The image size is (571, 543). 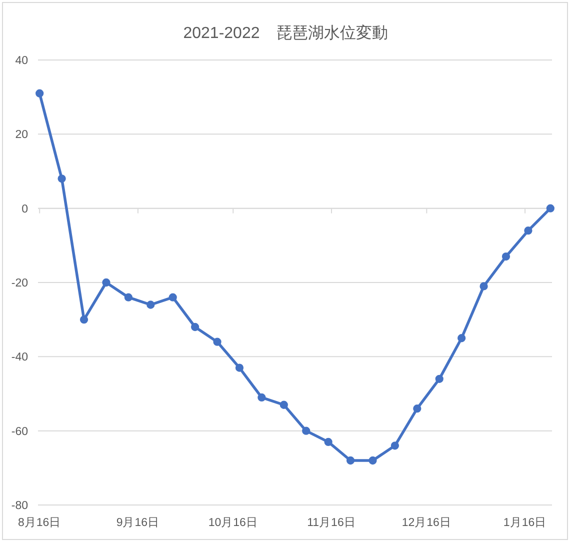 What do you see at coordinates (233, 522) in the screenshot?
I see `x-tick-label: 10月16日` at bounding box center [233, 522].